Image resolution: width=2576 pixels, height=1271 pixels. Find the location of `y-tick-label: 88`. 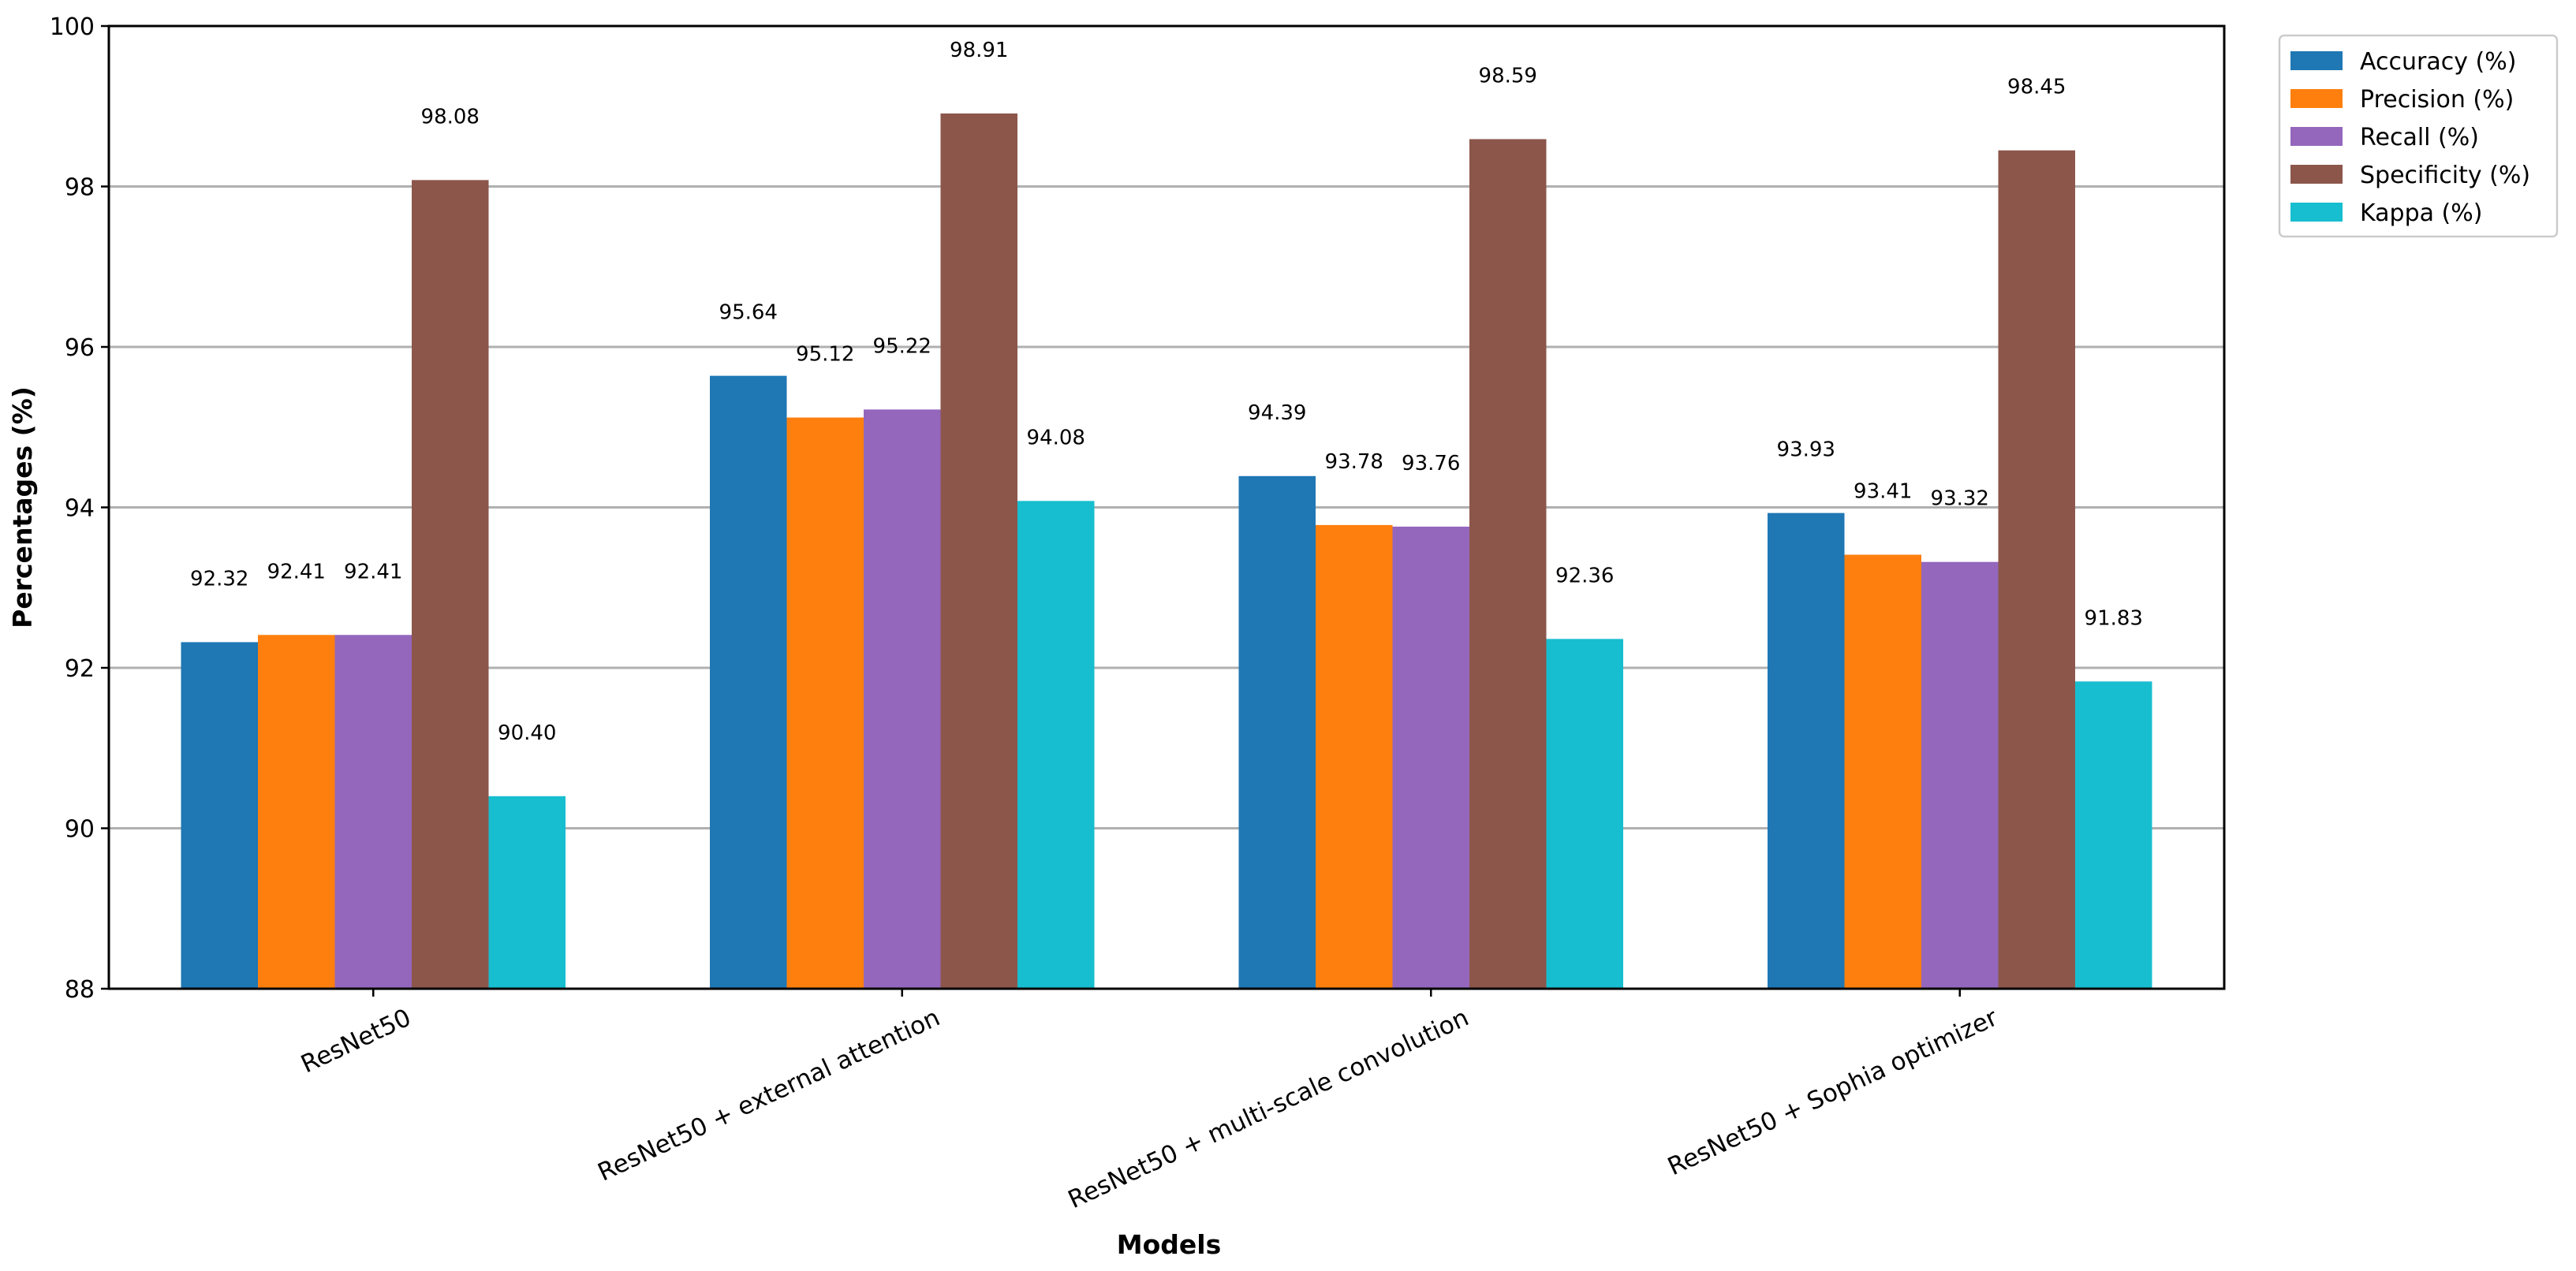

y-tick-label: 88 is located at coordinates (80, 990).